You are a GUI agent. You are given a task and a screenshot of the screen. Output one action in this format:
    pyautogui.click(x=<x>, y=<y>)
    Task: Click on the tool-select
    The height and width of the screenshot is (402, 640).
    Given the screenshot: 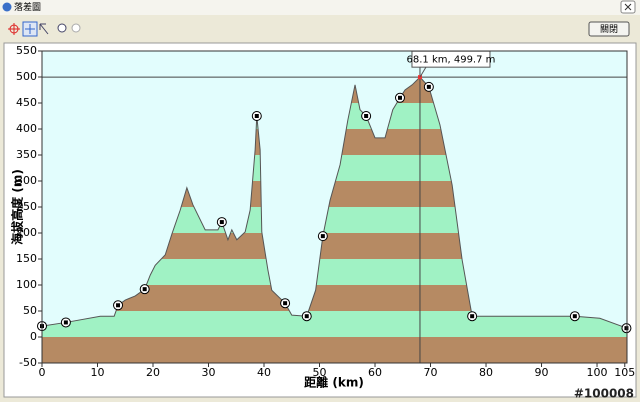 What is the action you would take?
    pyautogui.click(x=44, y=29)
    